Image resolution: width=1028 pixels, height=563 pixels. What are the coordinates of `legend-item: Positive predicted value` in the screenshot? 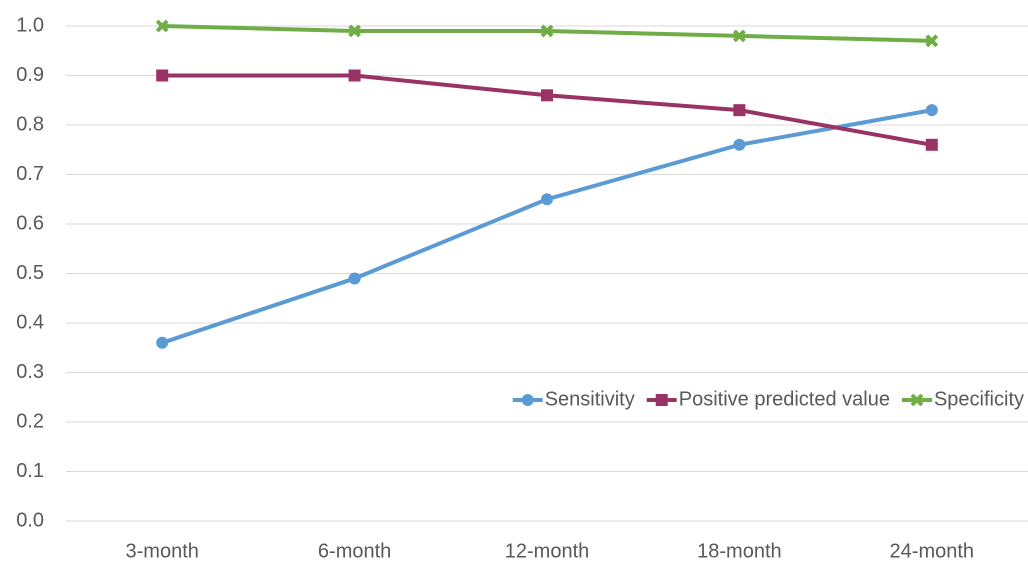 It's located at (768, 399).